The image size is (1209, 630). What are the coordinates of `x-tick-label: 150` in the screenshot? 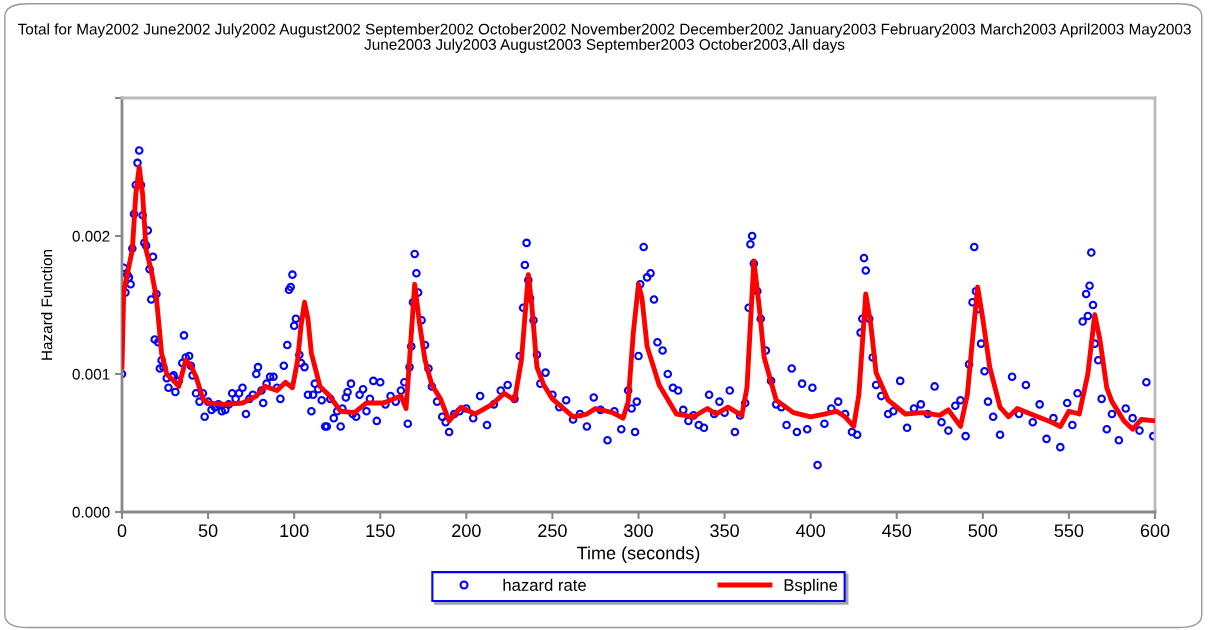 It's located at (380, 531).